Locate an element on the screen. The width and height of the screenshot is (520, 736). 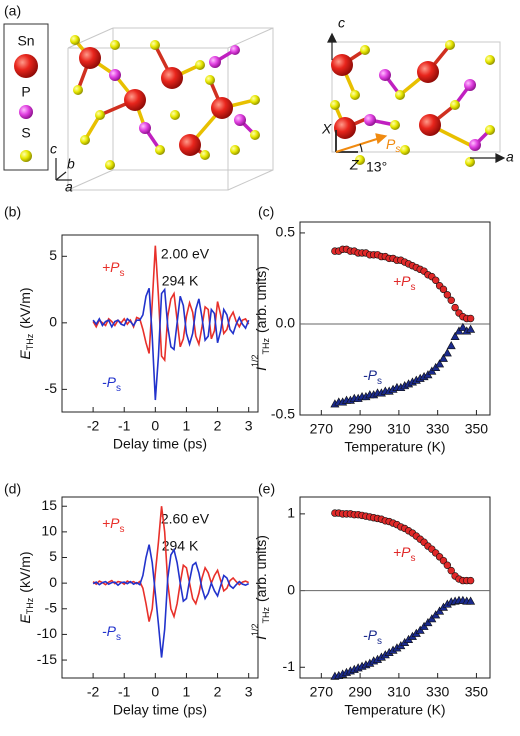
y-label-sub: THz is located at coordinates (266, 346).